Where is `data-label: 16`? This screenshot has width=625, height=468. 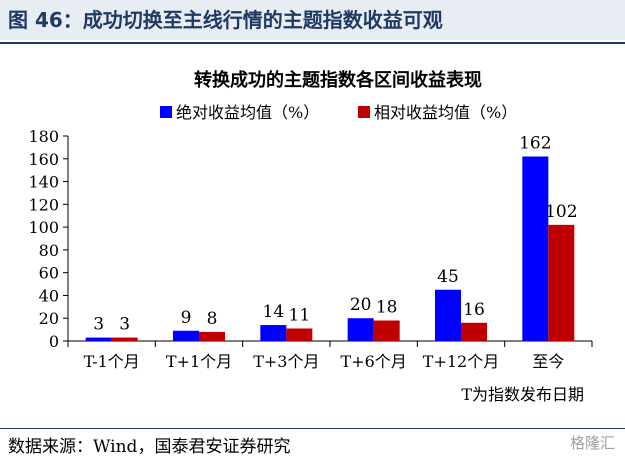
data-label: 16 is located at coordinates (474, 310).